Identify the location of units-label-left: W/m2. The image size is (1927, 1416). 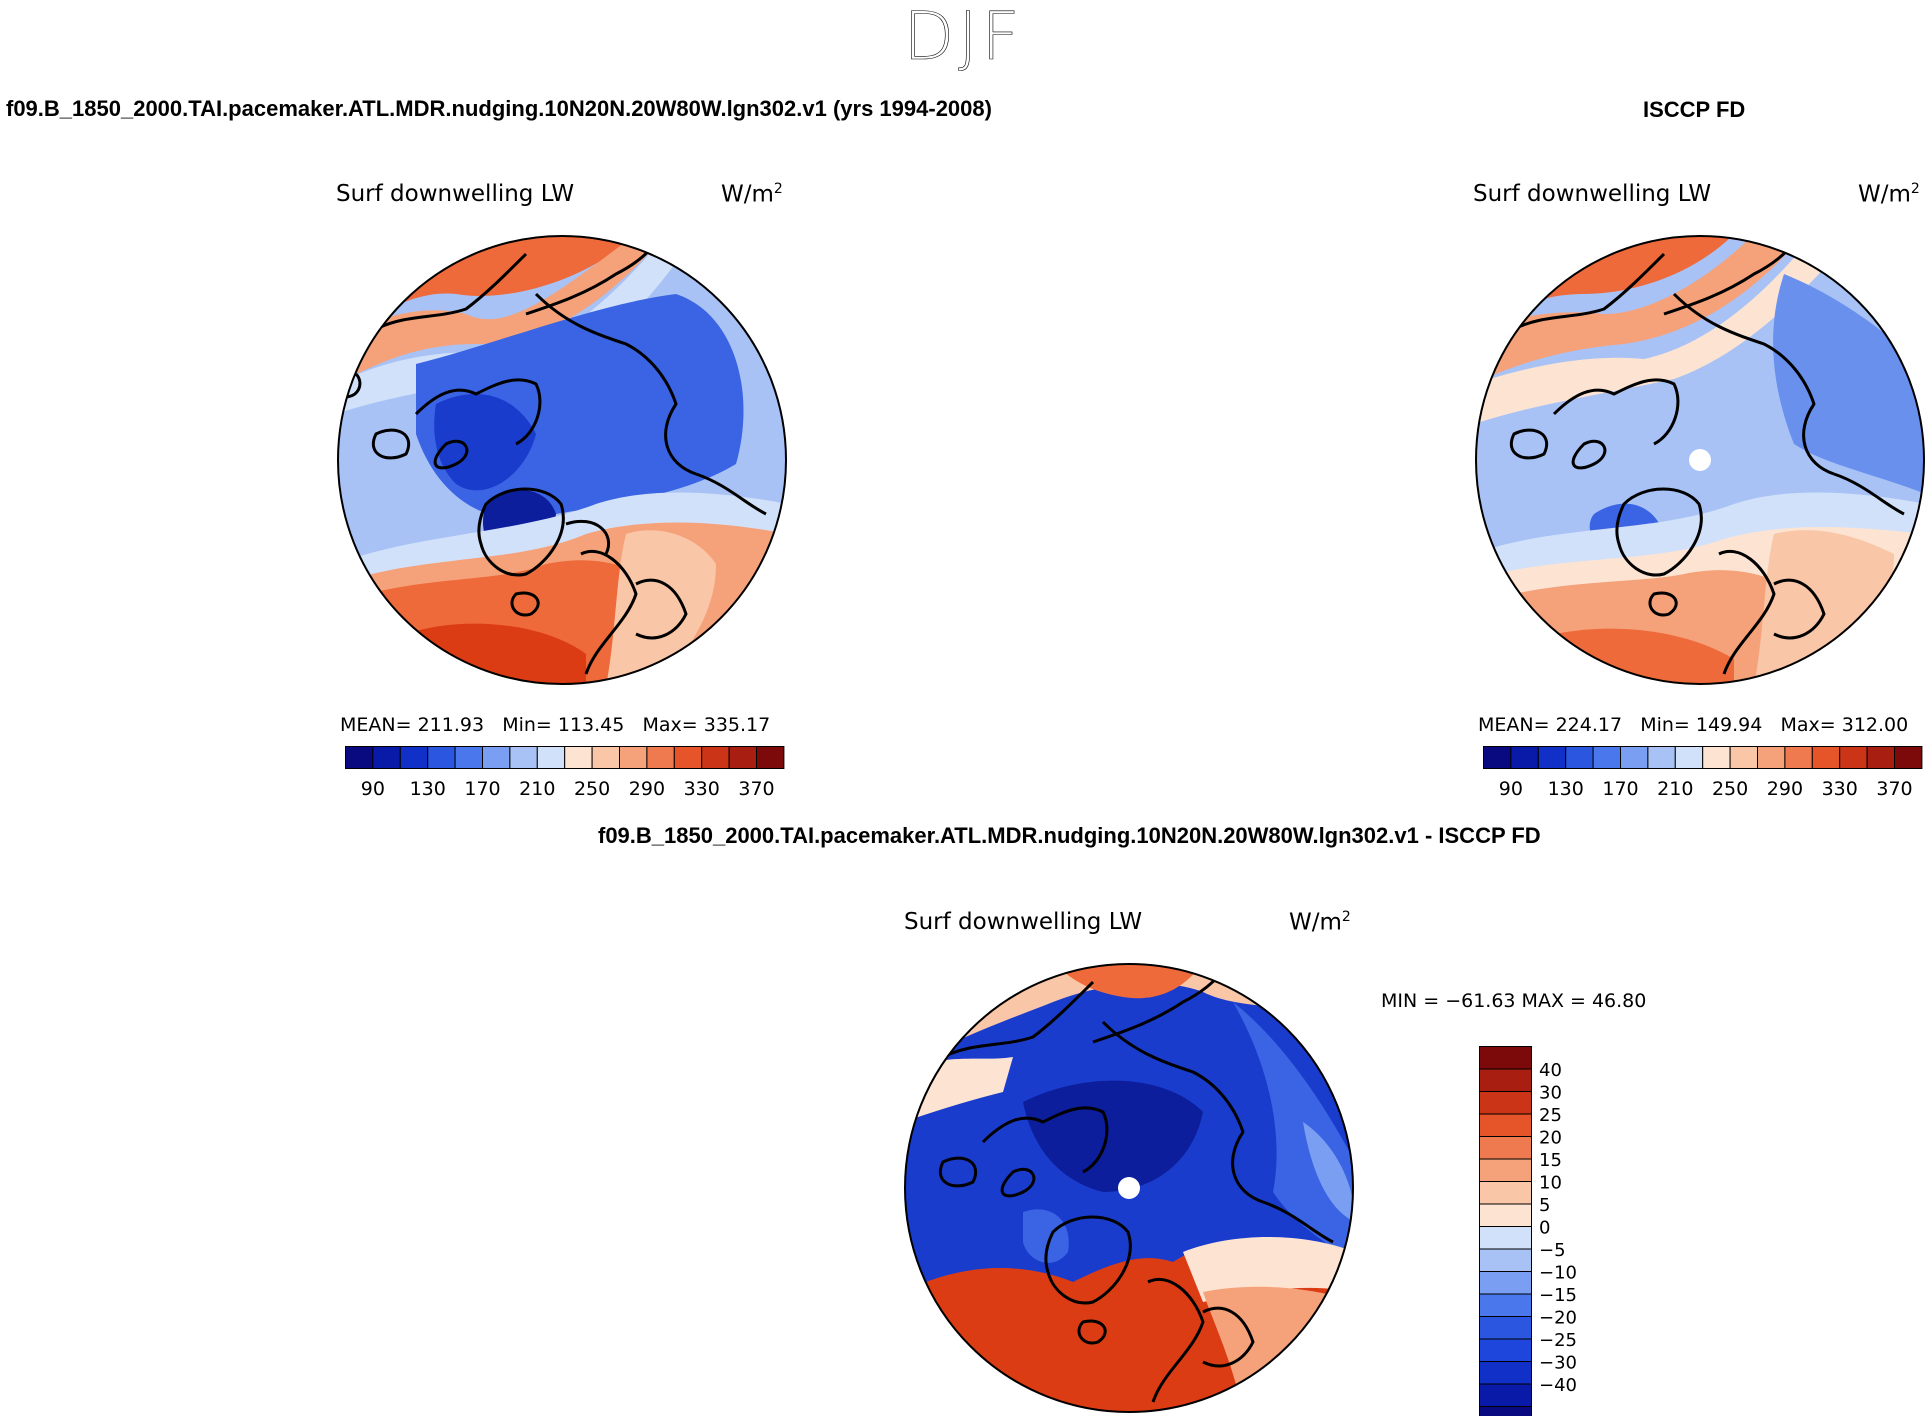
(752, 194).